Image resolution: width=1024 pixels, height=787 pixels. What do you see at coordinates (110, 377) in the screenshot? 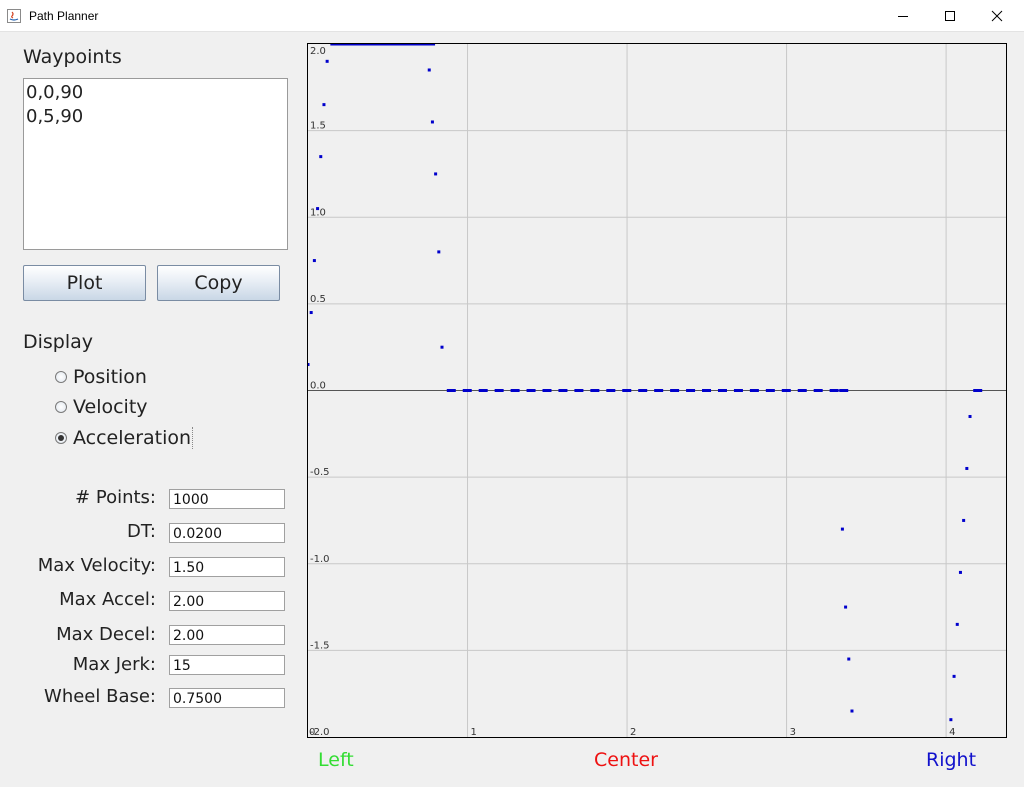
I see `position-radio-label: Position` at bounding box center [110, 377].